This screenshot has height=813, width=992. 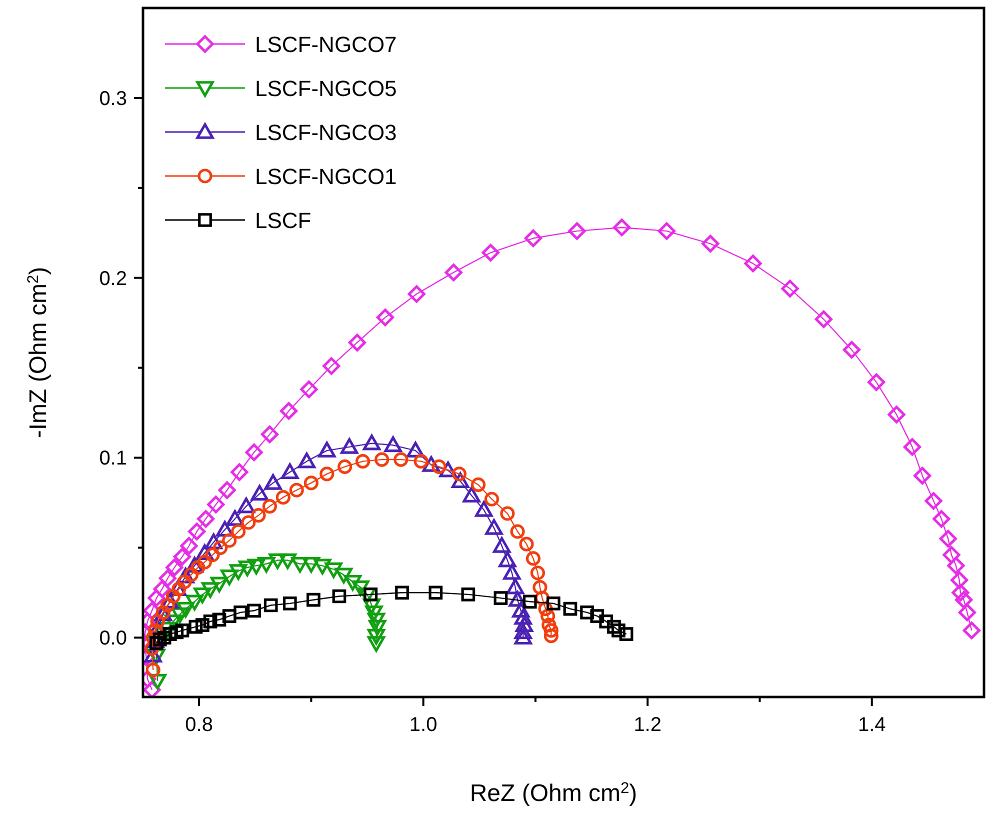 I want to click on legend-label: LSCF-NGCO3, so click(x=326, y=132).